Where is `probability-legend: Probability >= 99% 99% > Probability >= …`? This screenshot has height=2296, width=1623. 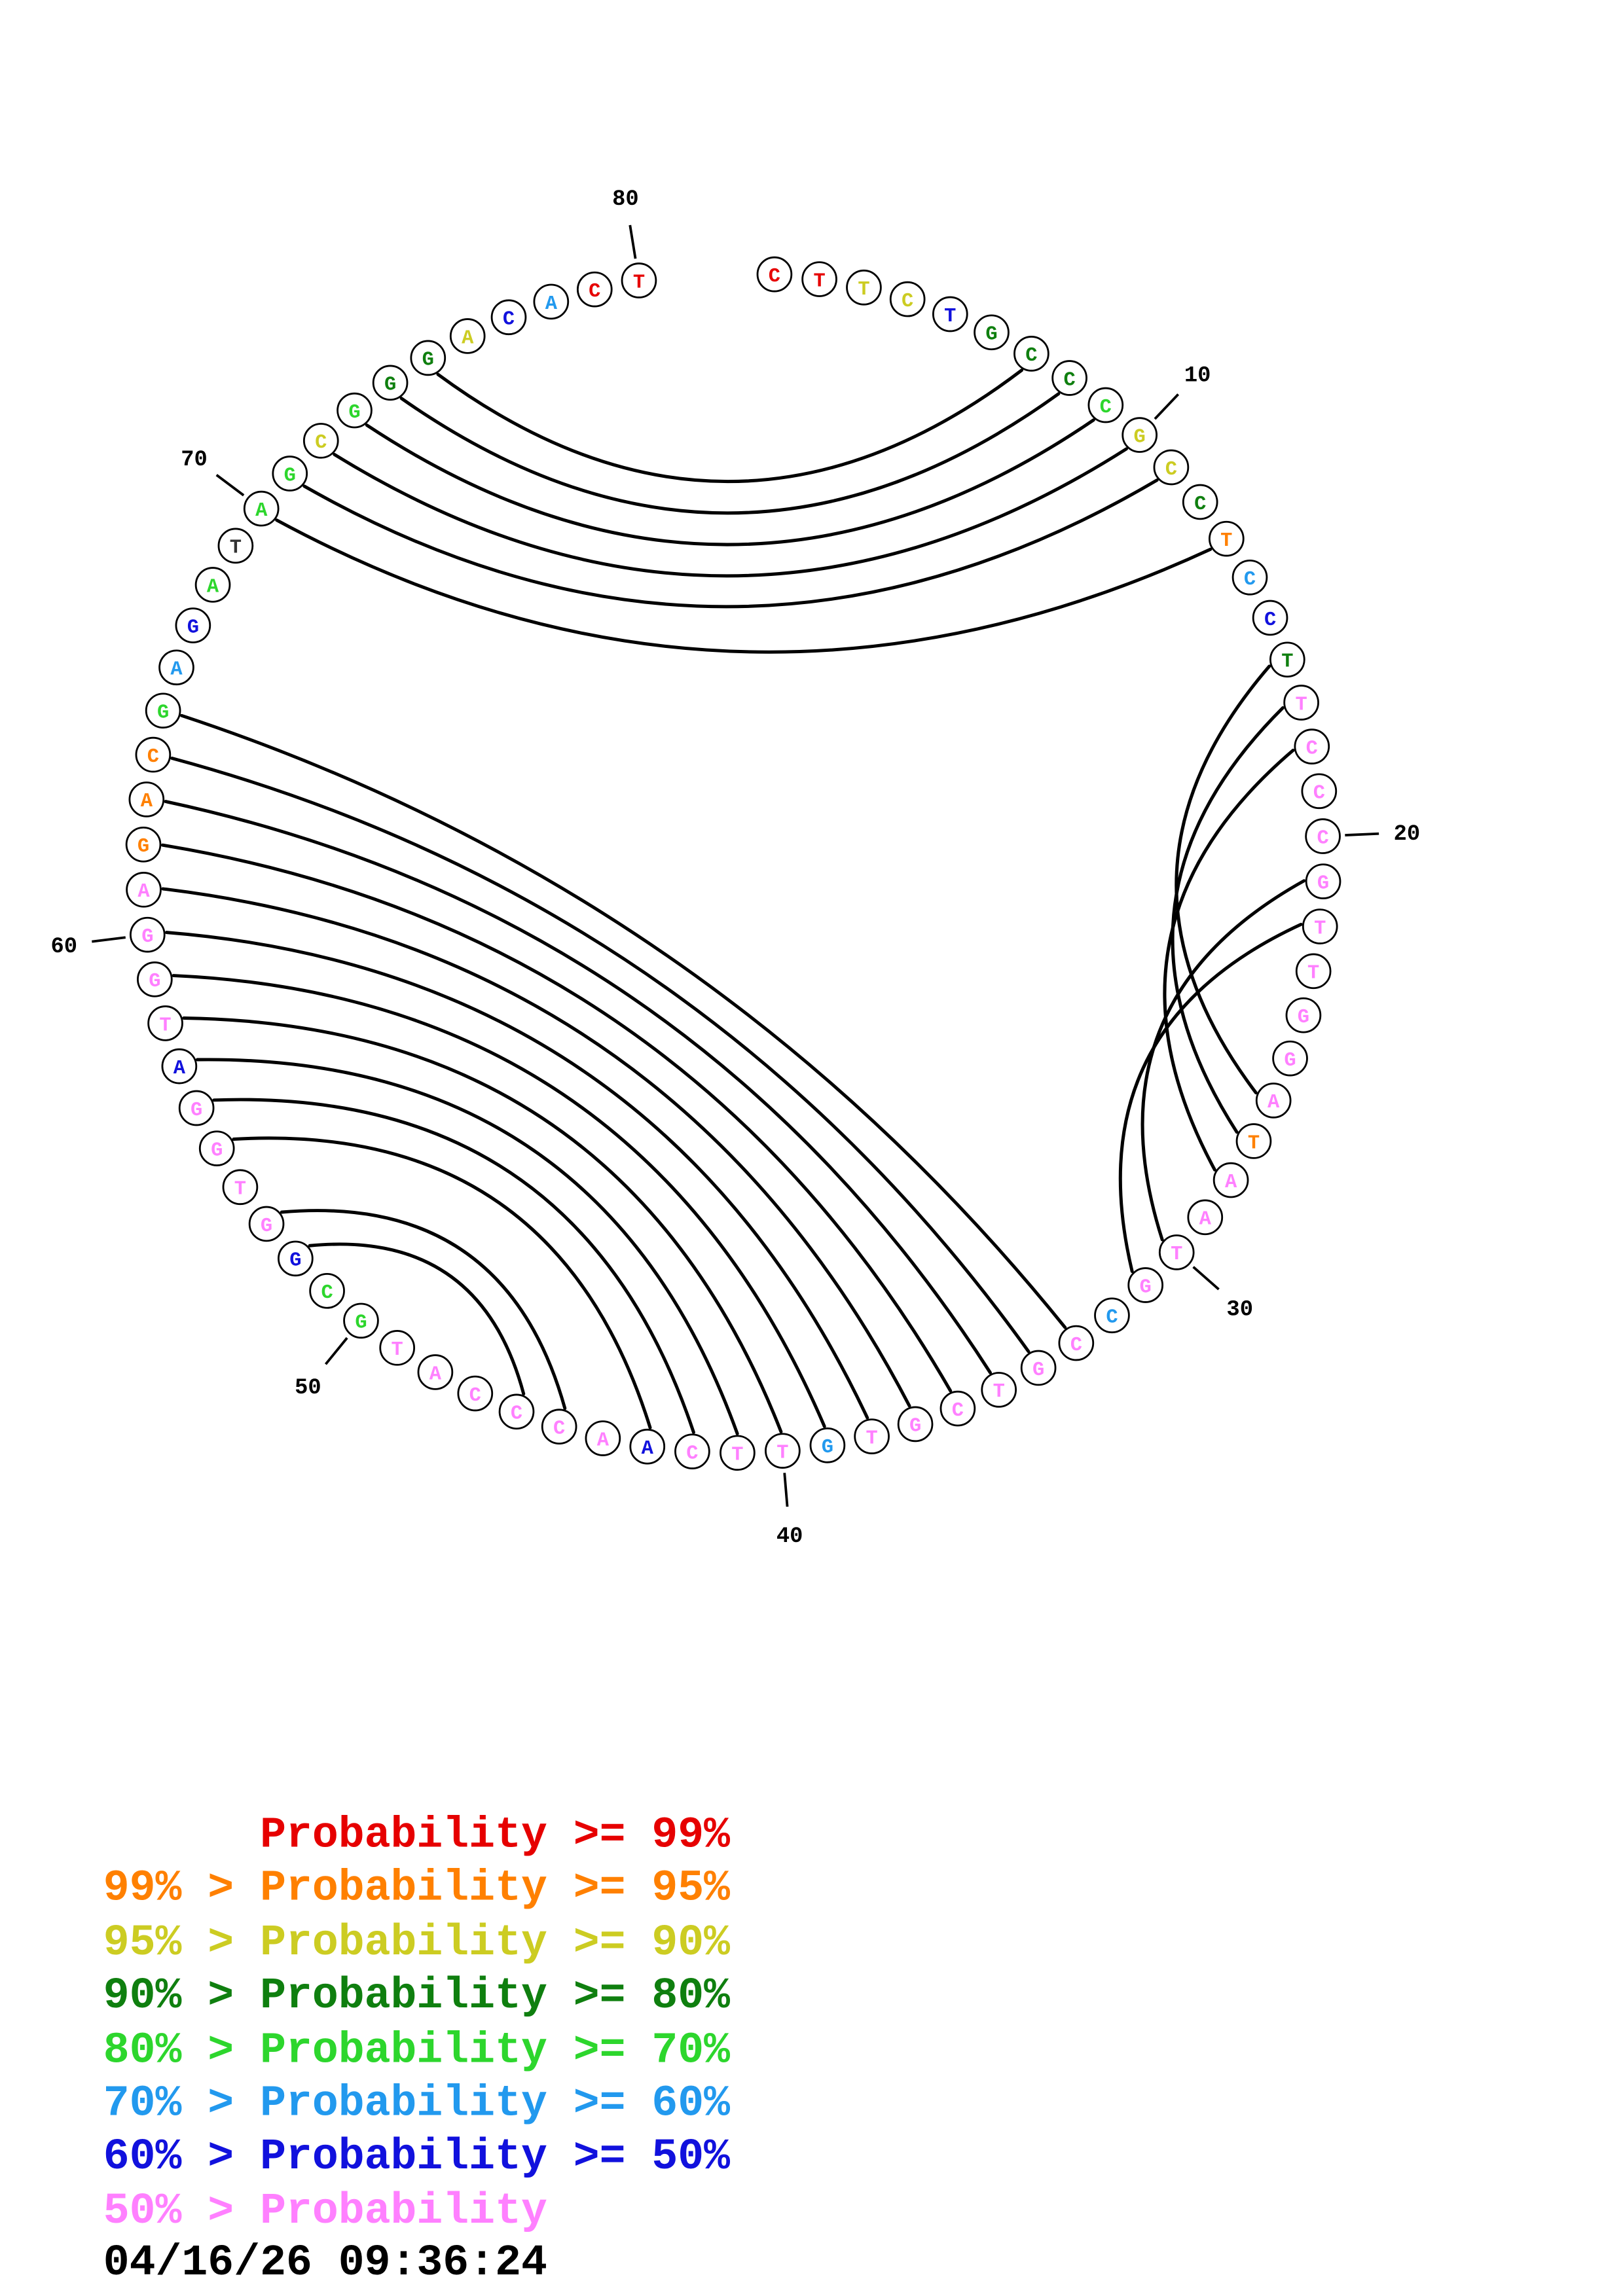 probability-legend: Probability >= 99% 99% > Probability >= … is located at coordinates (416, 2023).